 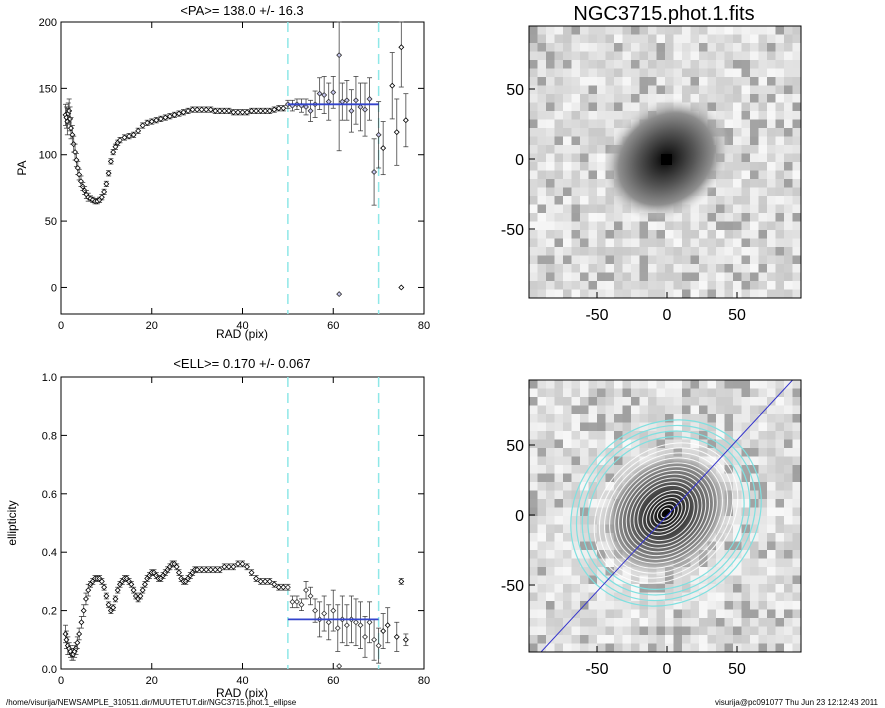 What do you see at coordinates (666, 513) in the screenshot?
I see `isophote-ellipse` at bounding box center [666, 513].